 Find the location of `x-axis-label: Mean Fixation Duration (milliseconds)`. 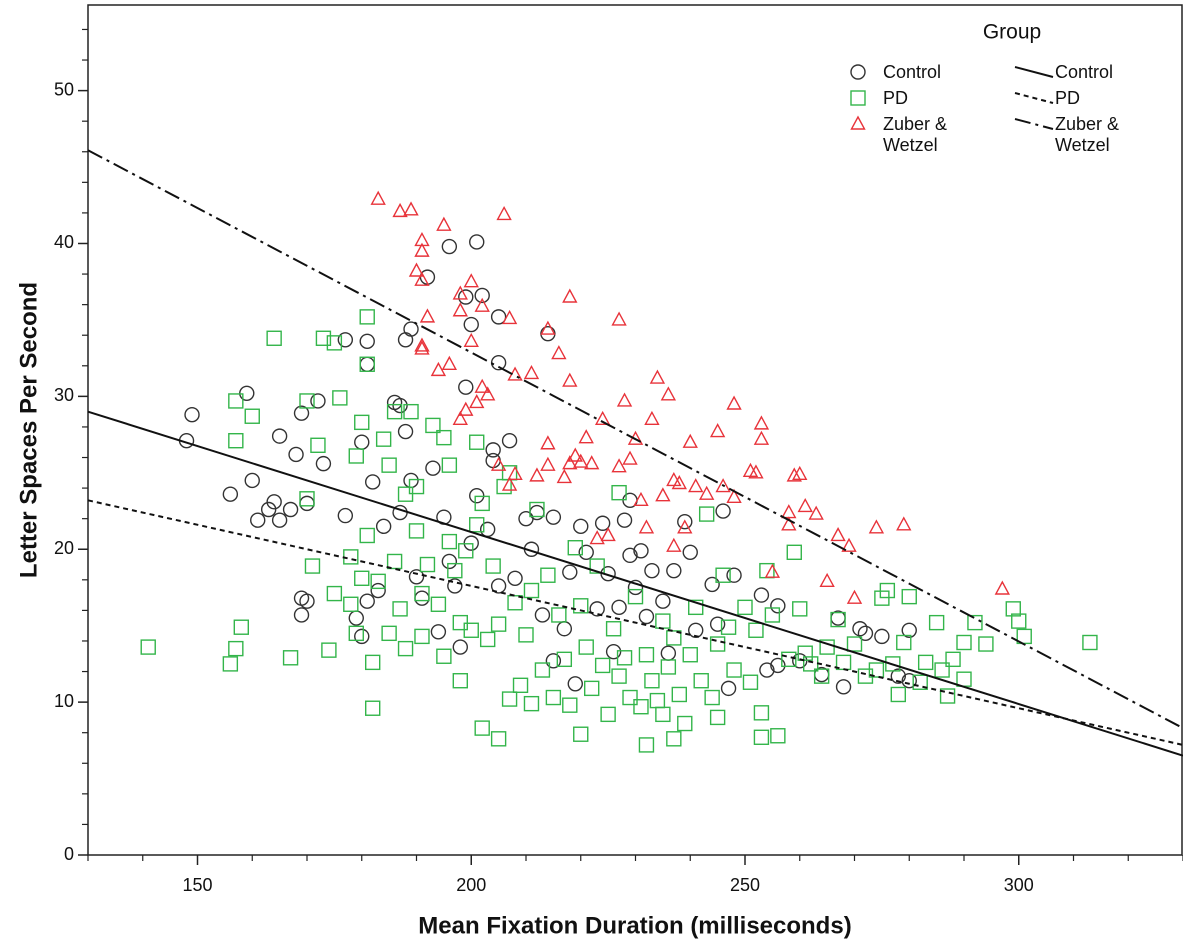

x-axis-label: Mean Fixation Duration (milliseconds) is located at coordinates (634, 925).